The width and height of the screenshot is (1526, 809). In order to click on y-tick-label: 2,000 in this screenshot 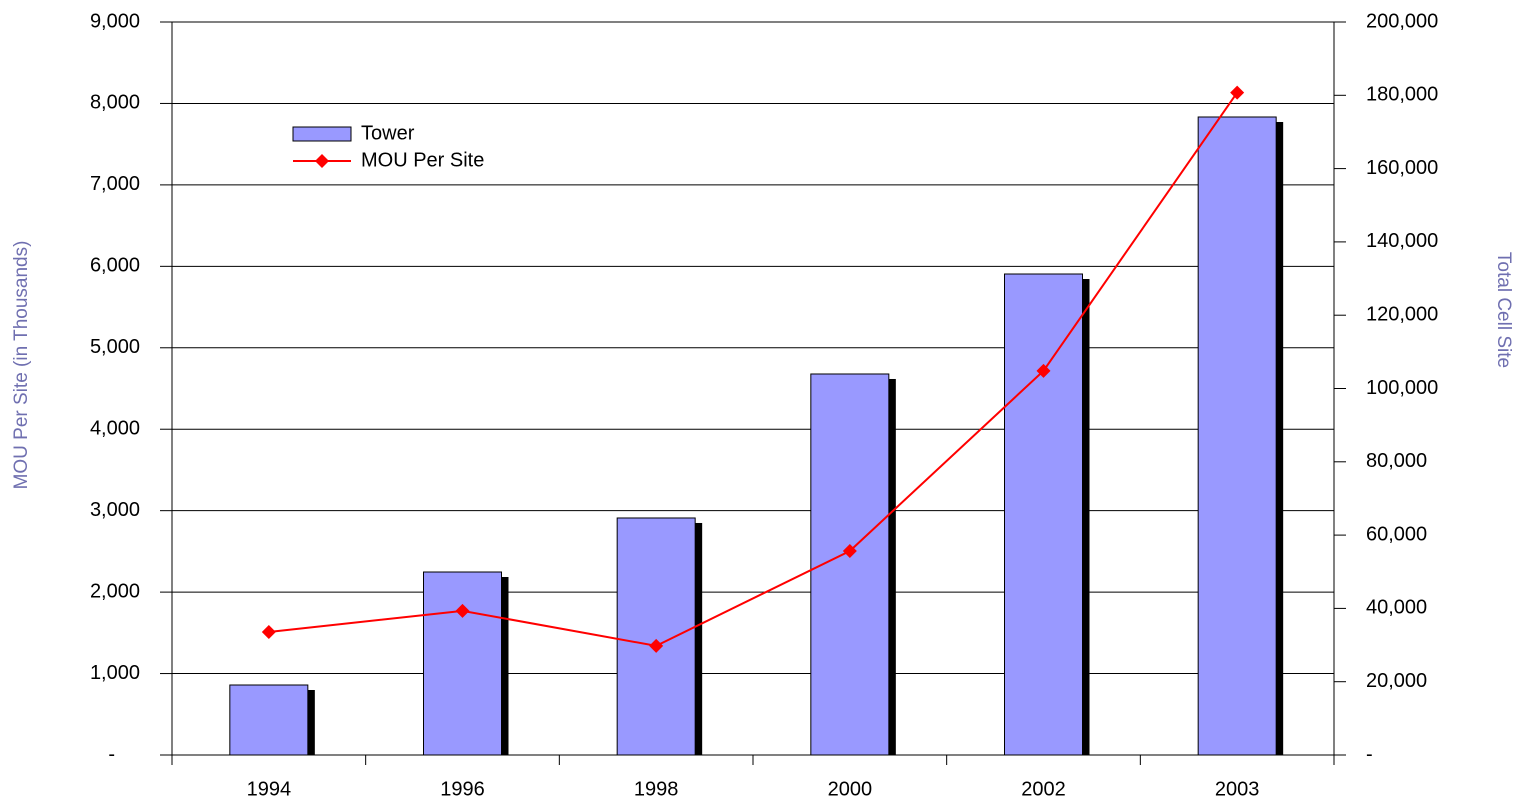, I will do `click(115, 591)`.